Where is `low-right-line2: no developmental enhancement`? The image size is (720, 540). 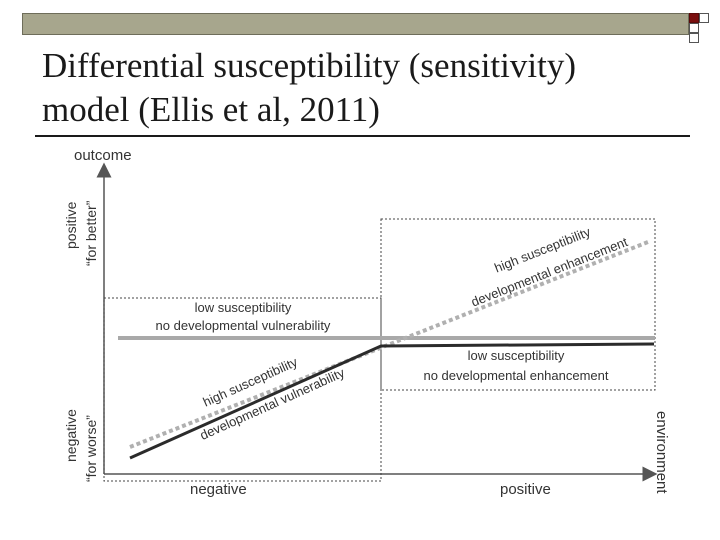 low-right-line2: no developmental enhancement is located at coordinates (515, 375).